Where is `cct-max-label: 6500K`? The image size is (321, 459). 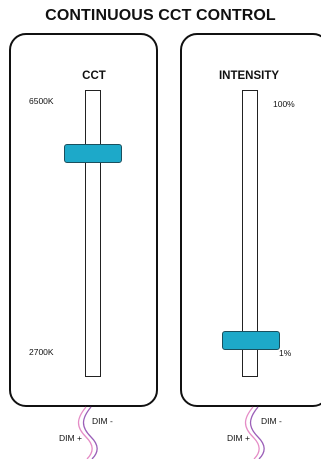 cct-max-label: 6500K is located at coordinates (41, 101).